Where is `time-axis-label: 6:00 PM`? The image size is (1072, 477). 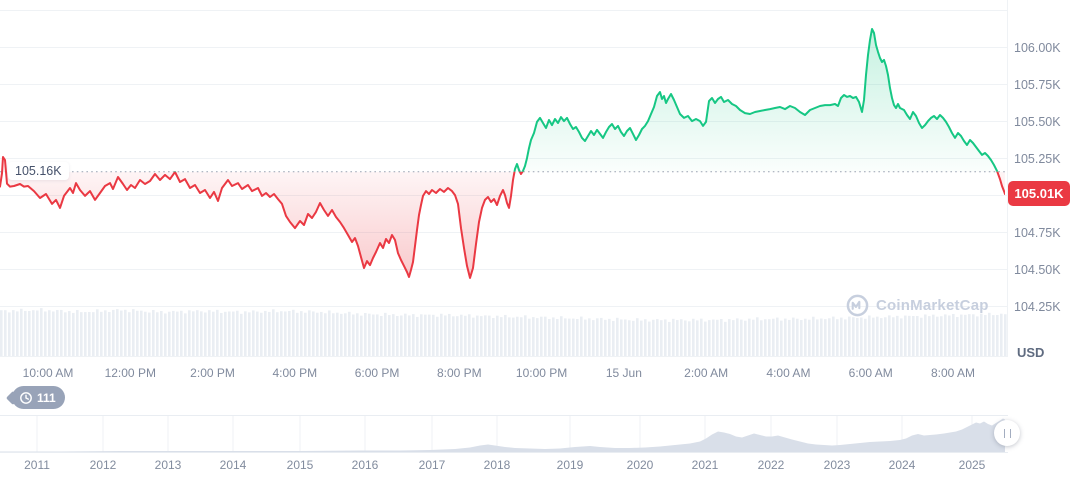 time-axis-label: 6:00 PM is located at coordinates (377, 373).